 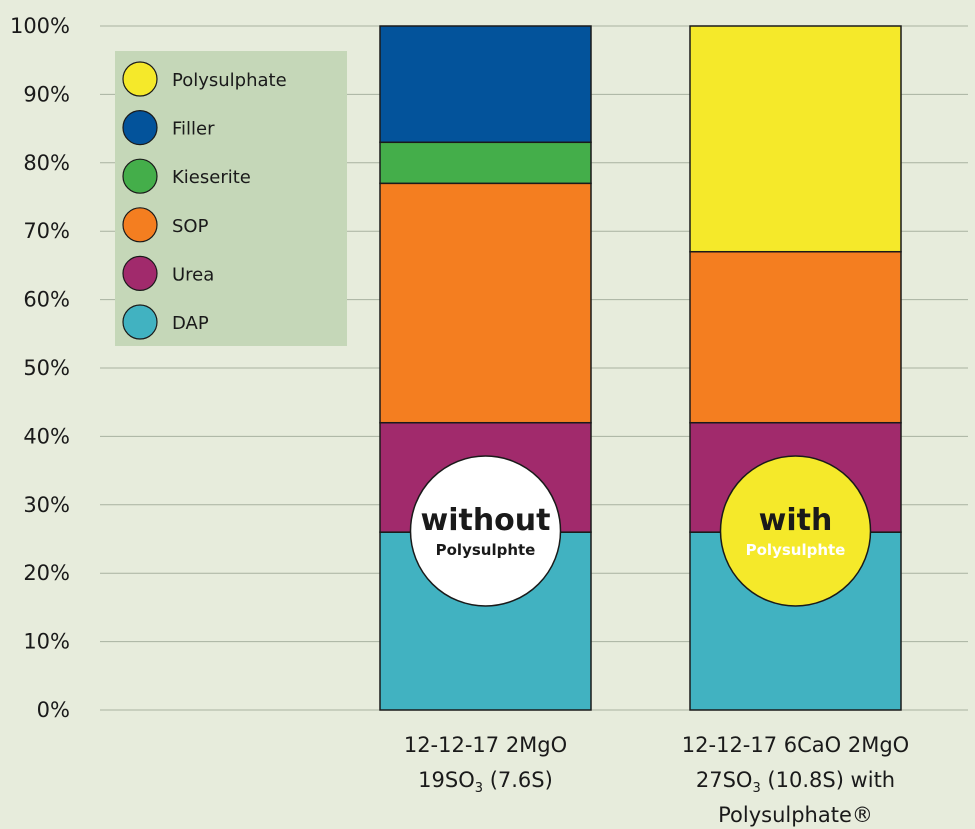 I want to click on annotation-badge: without Polysulphte, so click(x=485, y=531).